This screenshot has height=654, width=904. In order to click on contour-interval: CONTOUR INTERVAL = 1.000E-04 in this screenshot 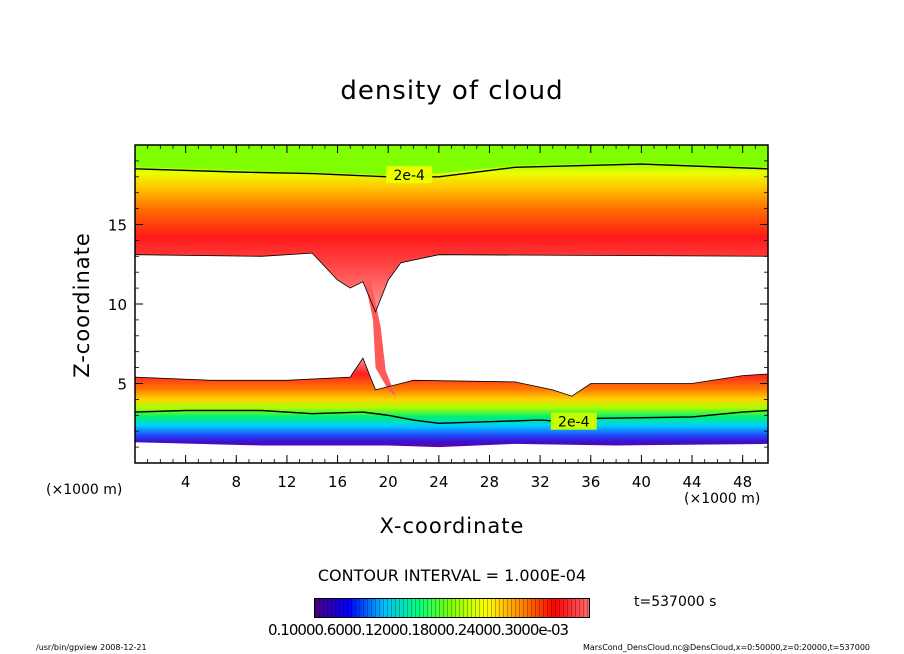, I will do `click(452, 575)`.